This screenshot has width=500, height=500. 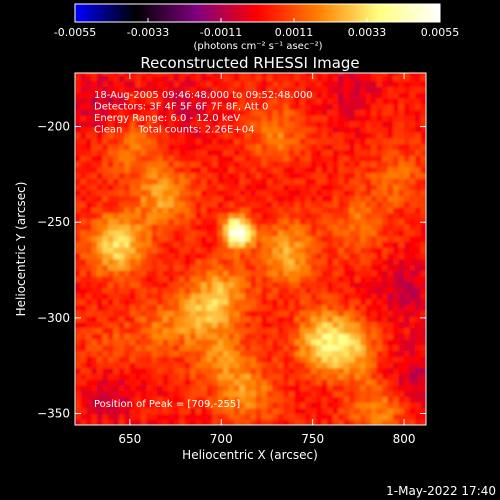 What do you see at coordinates (129, 439) in the screenshot?
I see `x-tick-label: 650` at bounding box center [129, 439].